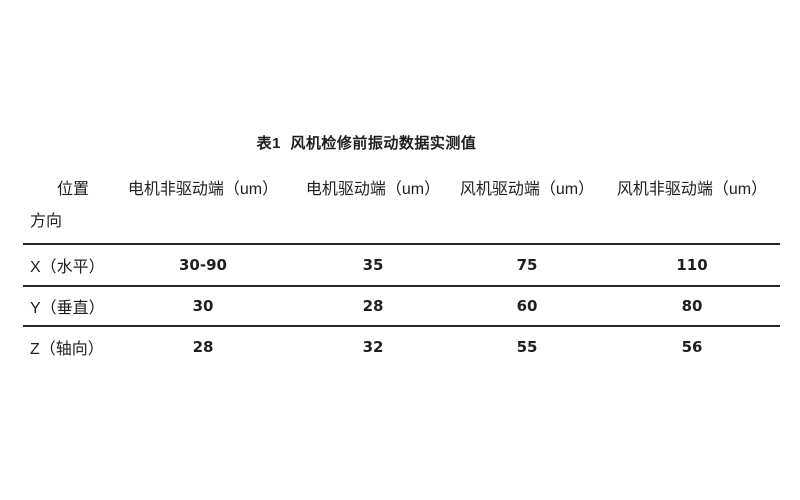  What do you see at coordinates (527, 347) in the screenshot?
I see `value-cell: 55` at bounding box center [527, 347].